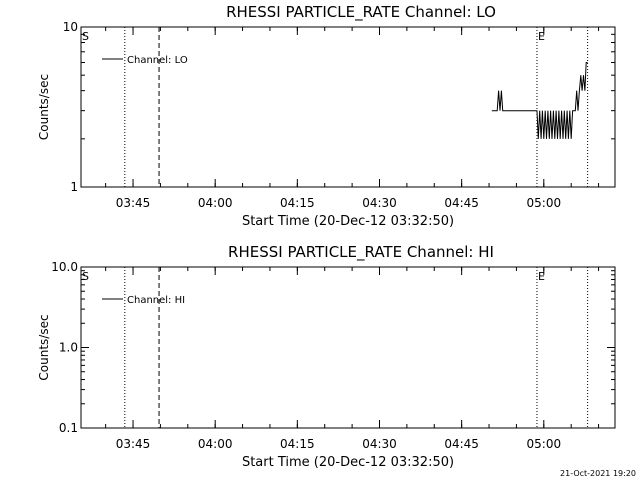 Image resolution: width=640 pixels, height=480 pixels. Describe the element at coordinates (156, 300) in the screenshot. I see `legend-label: Channel: HI` at that location.